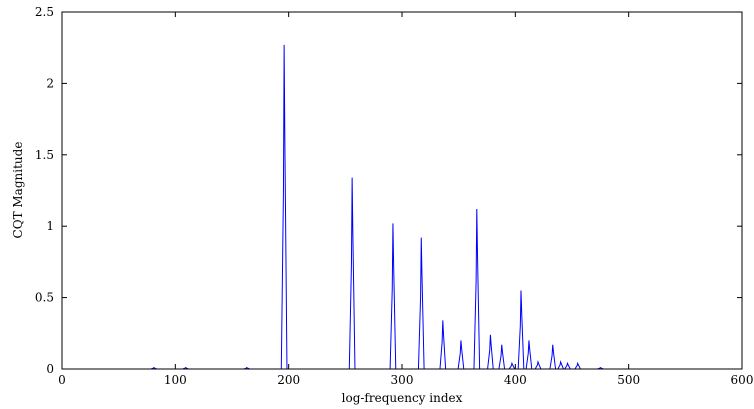 This screenshot has width=754, height=409. I want to click on y-tick-label: 2.5, so click(44, 12).